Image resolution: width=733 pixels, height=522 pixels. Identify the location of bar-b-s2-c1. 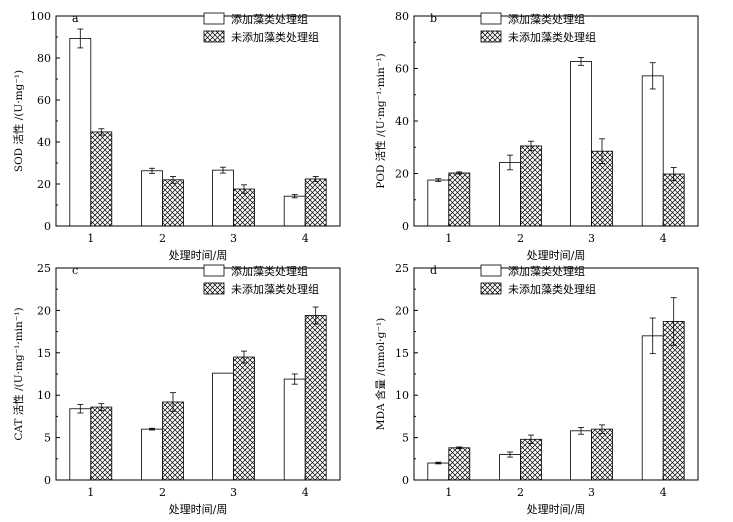
(459, 199).